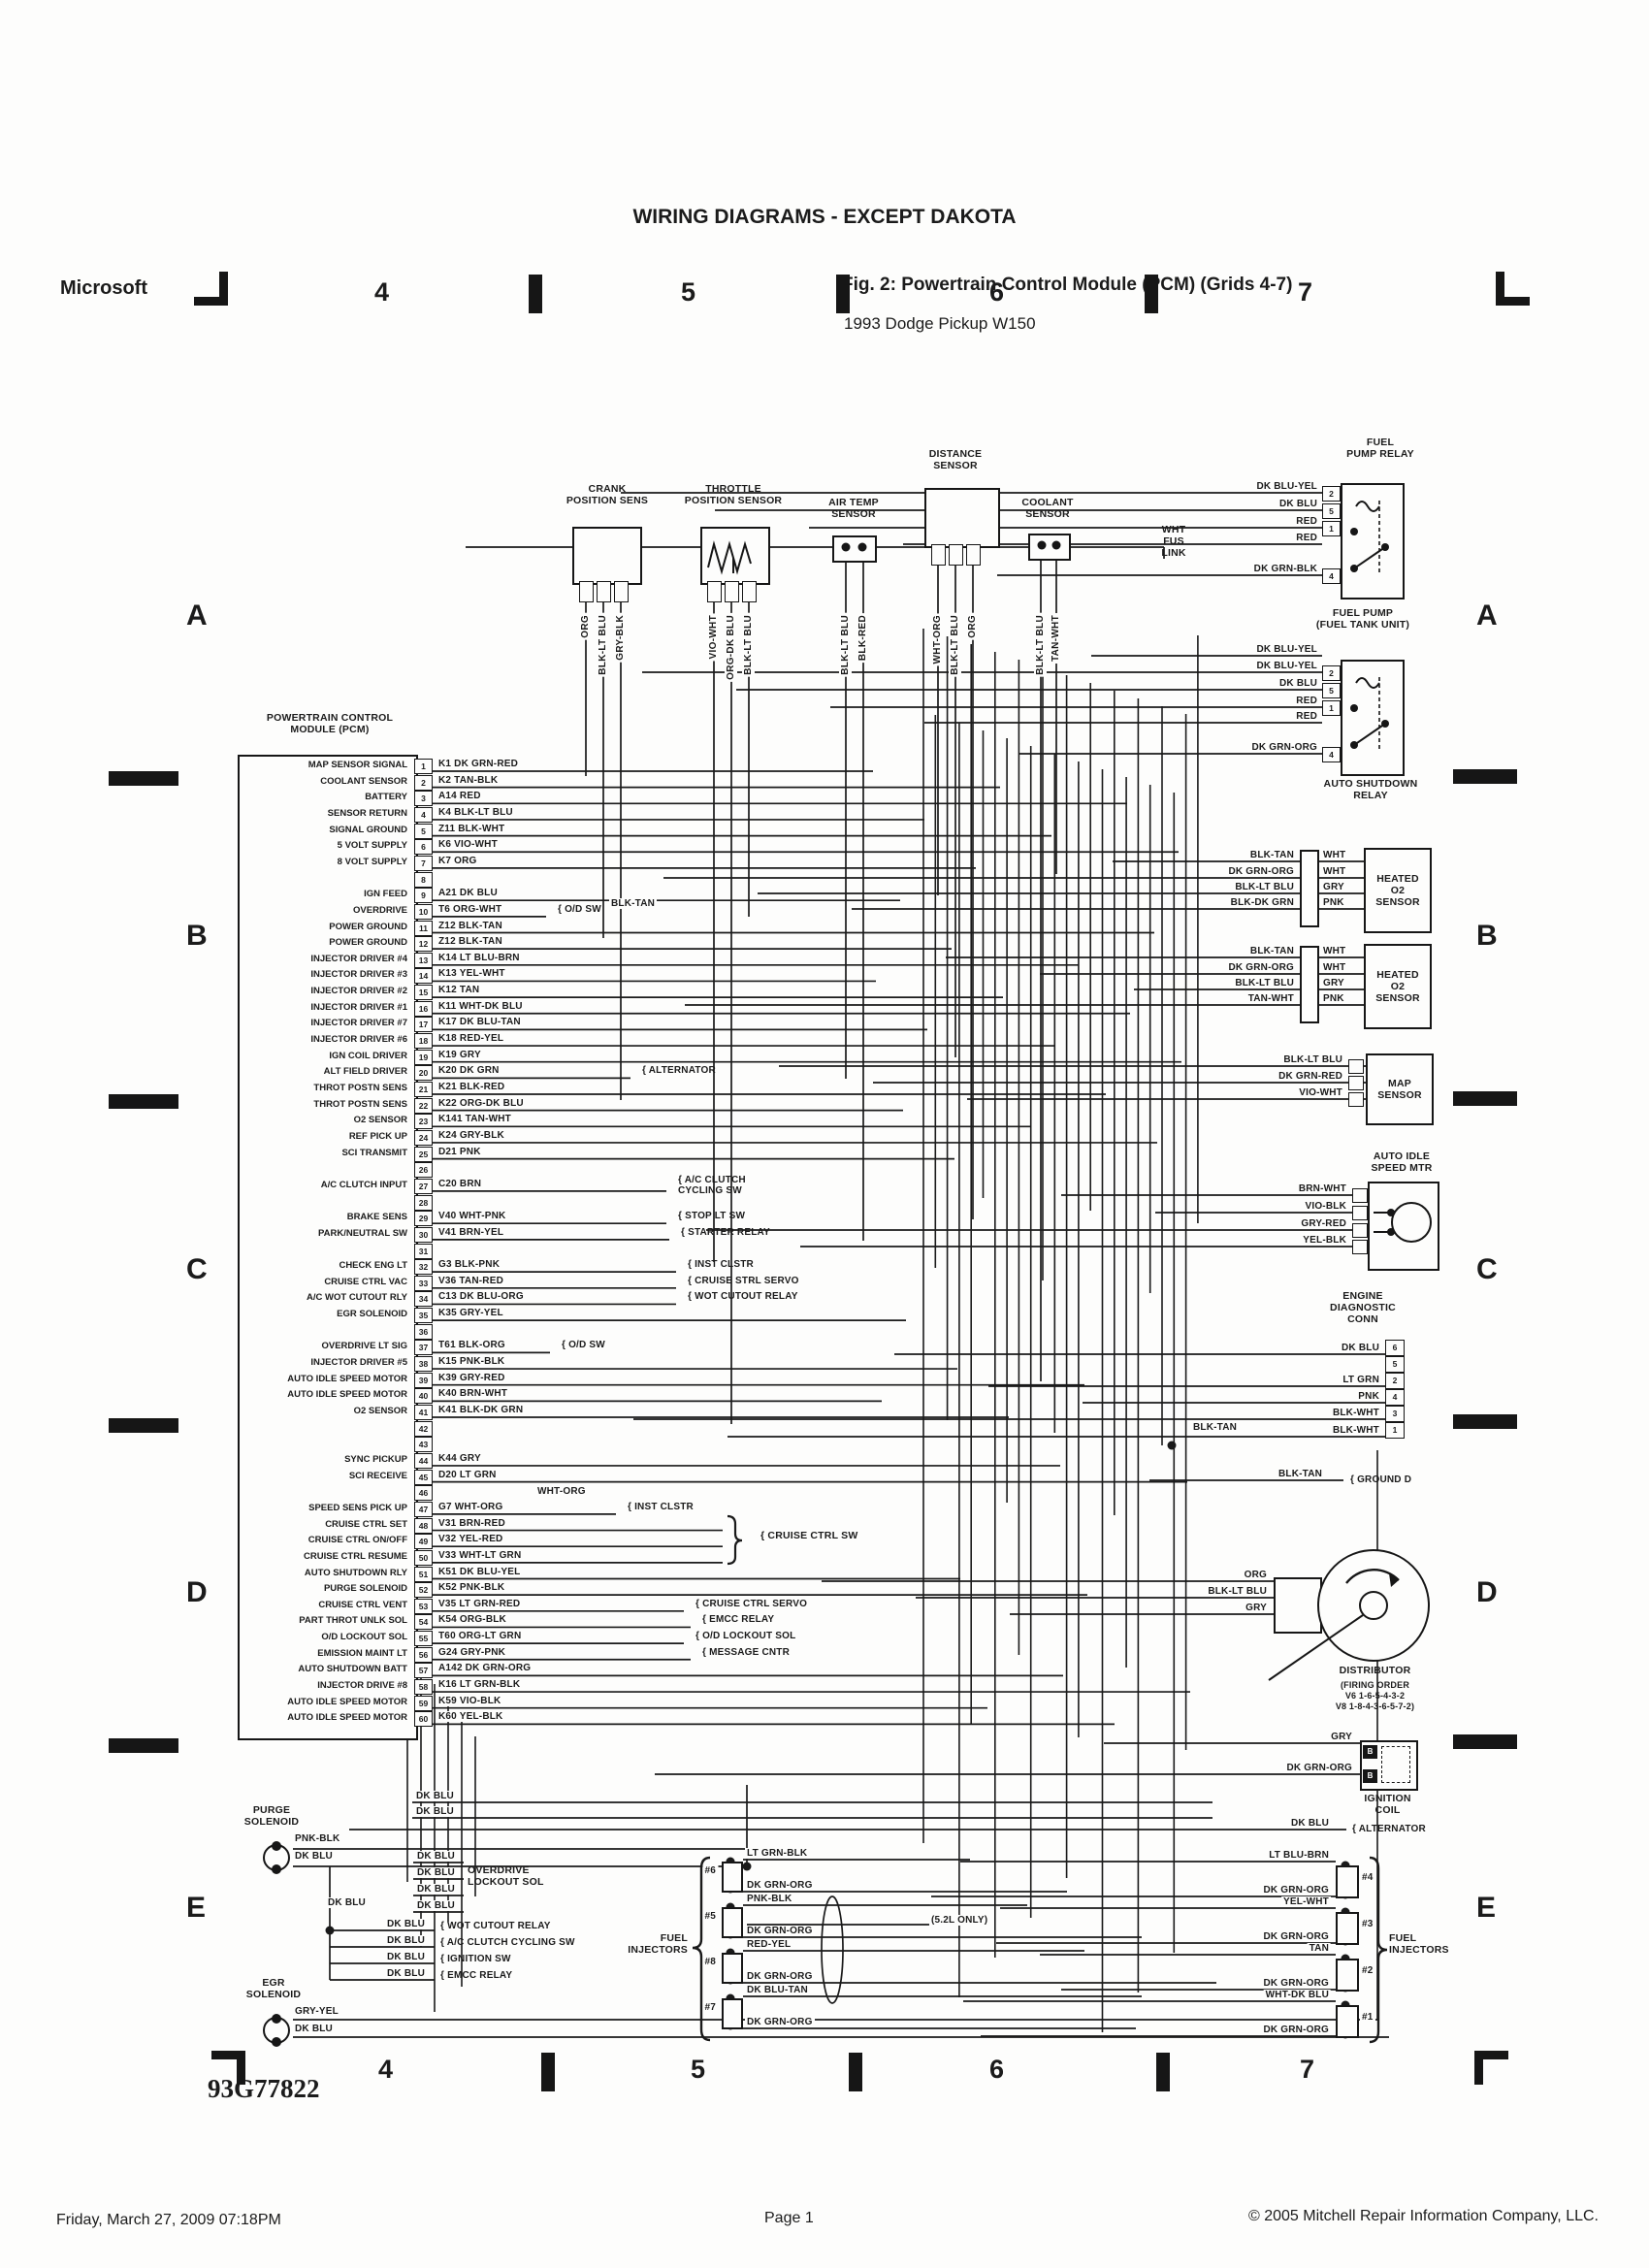  What do you see at coordinates (1331, 708) in the screenshot?
I see `relay-pin-number: 1` at bounding box center [1331, 708].